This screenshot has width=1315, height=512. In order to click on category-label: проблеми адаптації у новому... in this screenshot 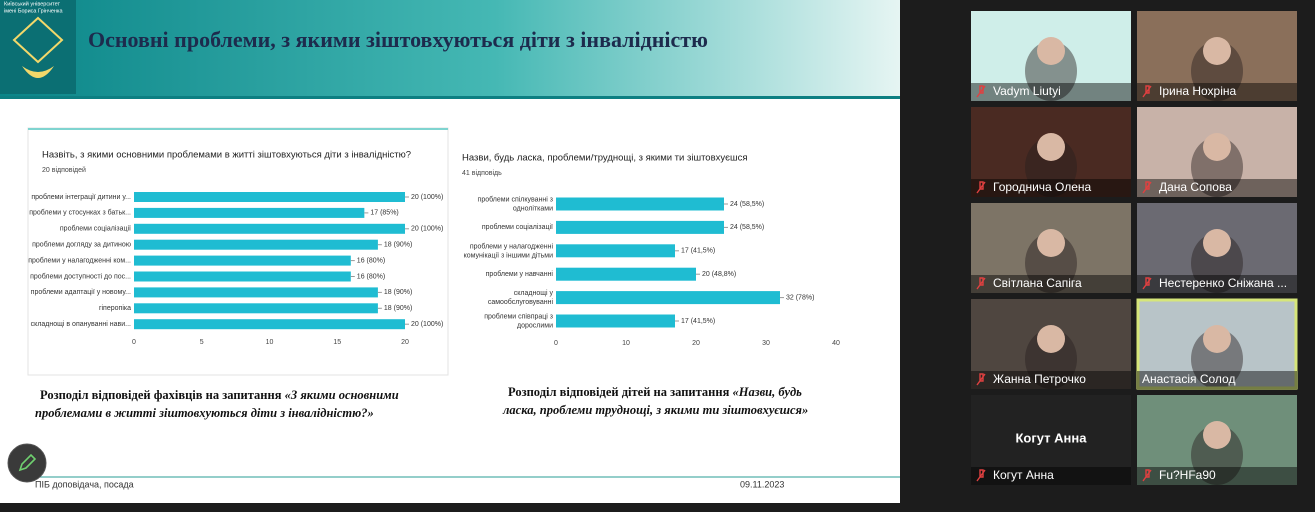, I will do `click(81, 292)`.